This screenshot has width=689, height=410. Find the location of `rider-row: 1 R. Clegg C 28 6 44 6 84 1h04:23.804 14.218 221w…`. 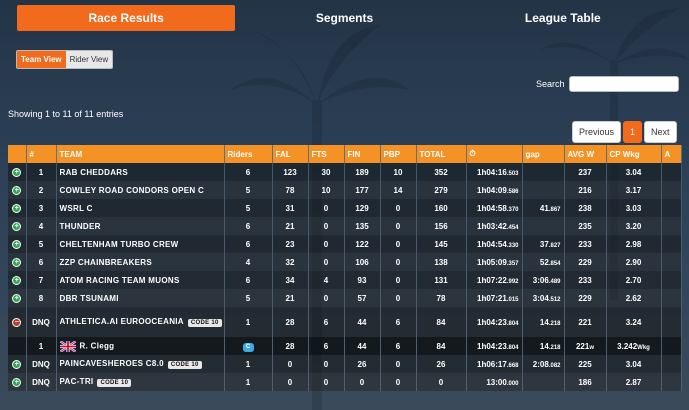

rider-row: 1 R. Clegg C 28 6 44 6 84 1h04:23.804 14.218 221w… is located at coordinates (345, 346).